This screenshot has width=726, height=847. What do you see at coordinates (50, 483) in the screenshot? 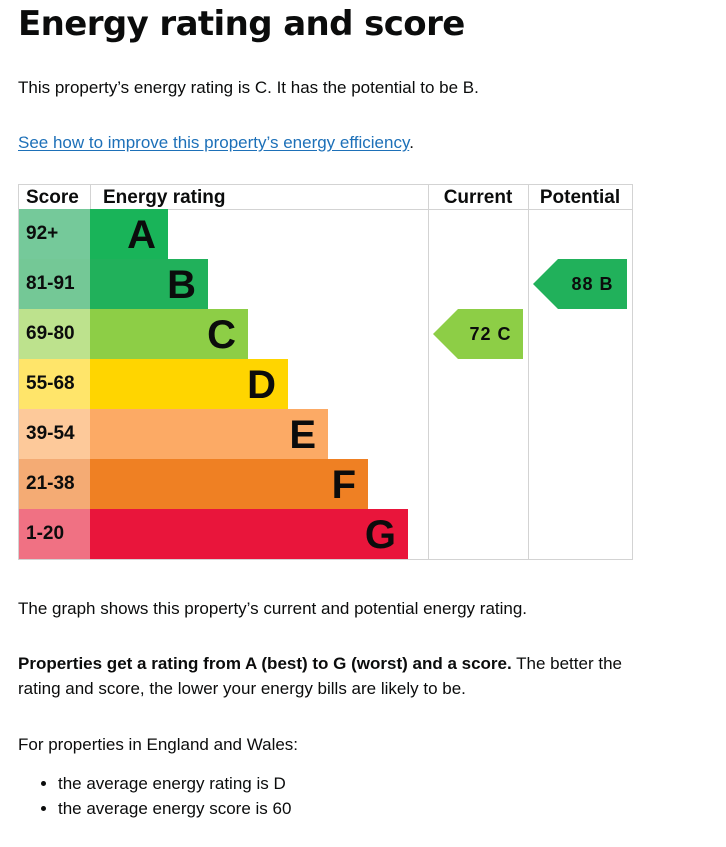
I see `score-range-f: 21-38` at bounding box center [50, 483].